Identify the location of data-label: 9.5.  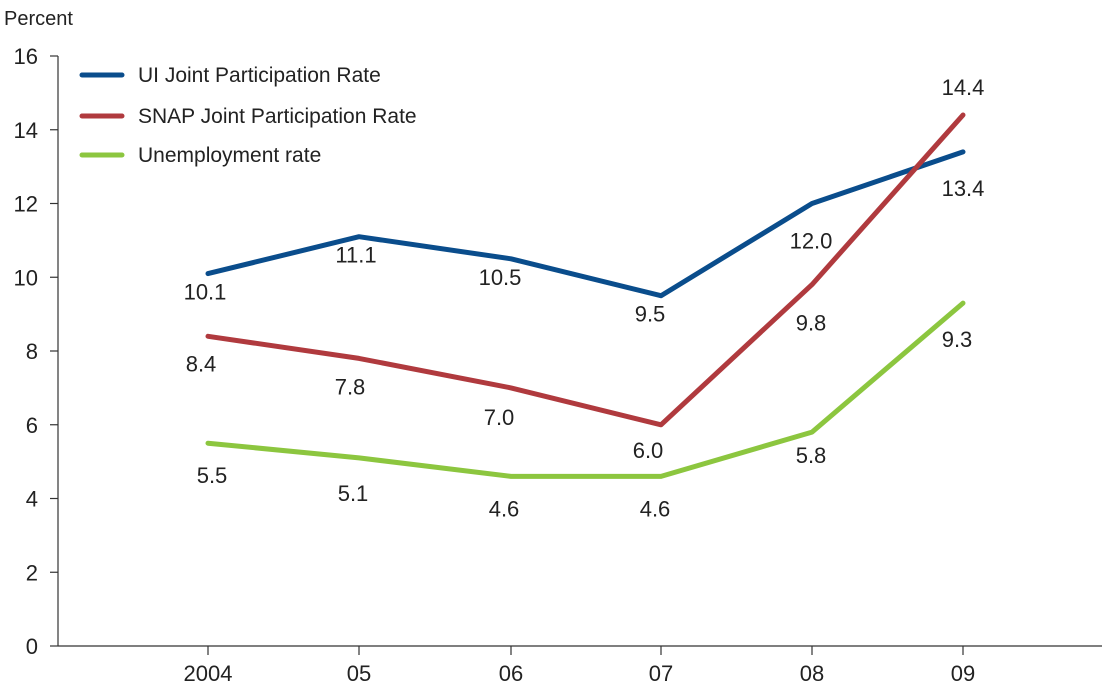
(650, 314).